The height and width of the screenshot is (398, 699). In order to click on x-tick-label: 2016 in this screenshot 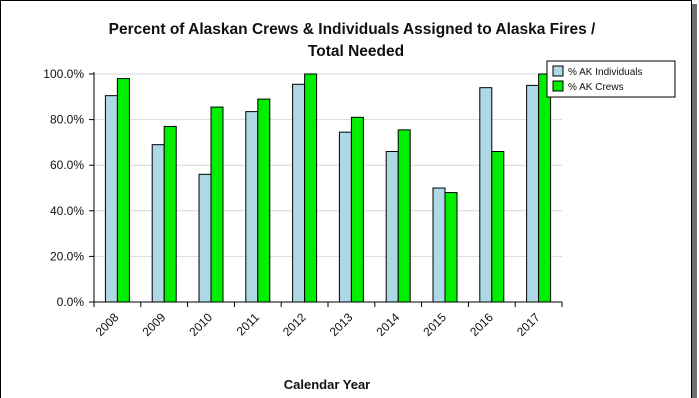, I will do `click(481, 324)`.